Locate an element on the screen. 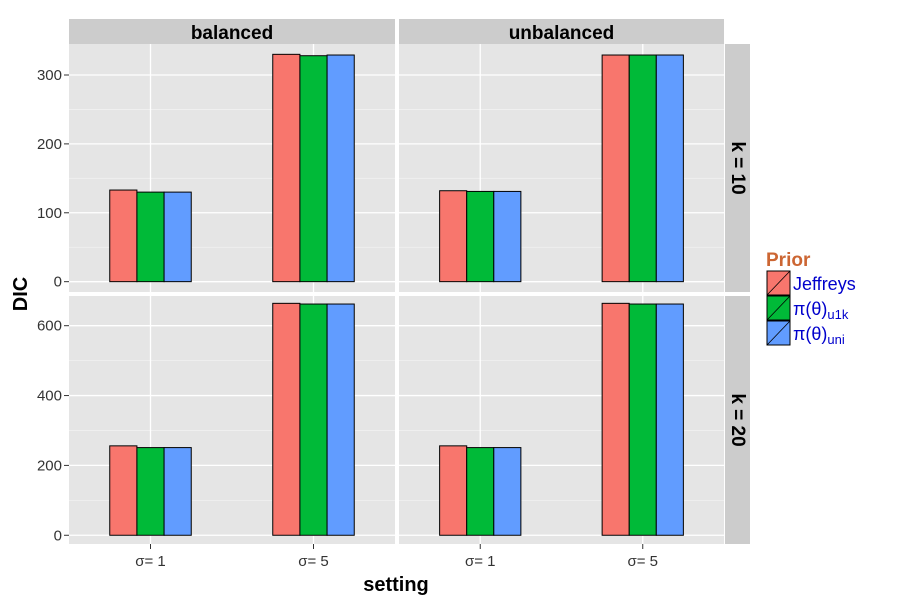 This screenshot has height=600, width=900. facet-label-row-0: k = 10 is located at coordinates (737, 167).